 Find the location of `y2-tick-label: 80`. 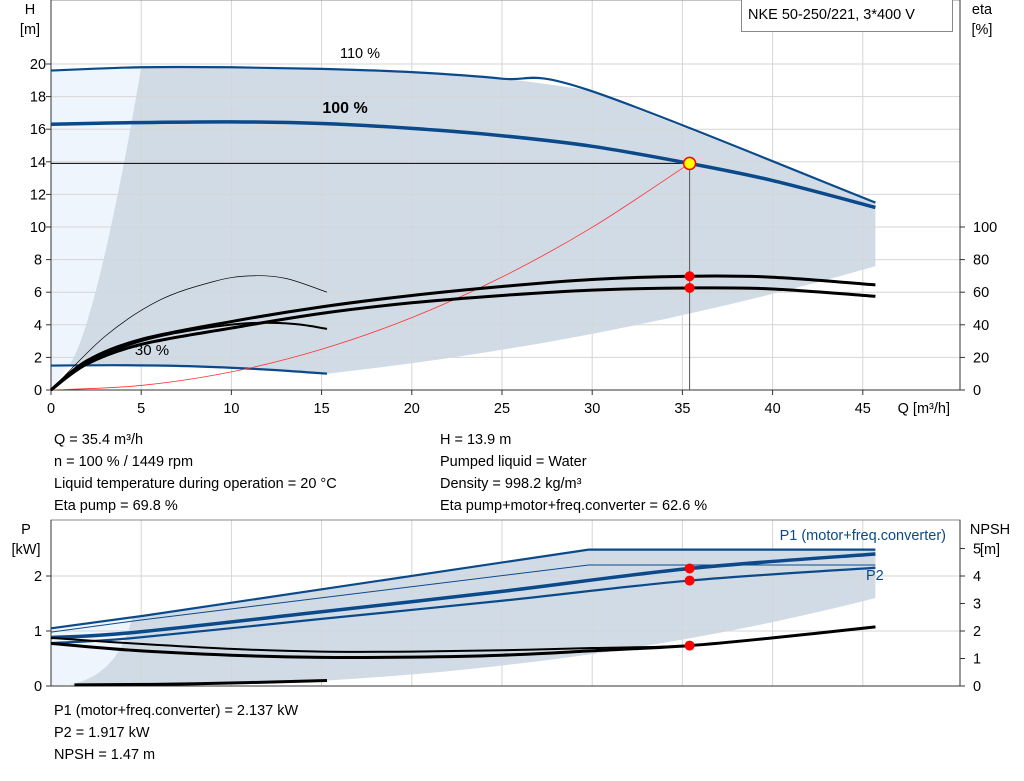

y2-tick-label: 80 is located at coordinates (981, 261).